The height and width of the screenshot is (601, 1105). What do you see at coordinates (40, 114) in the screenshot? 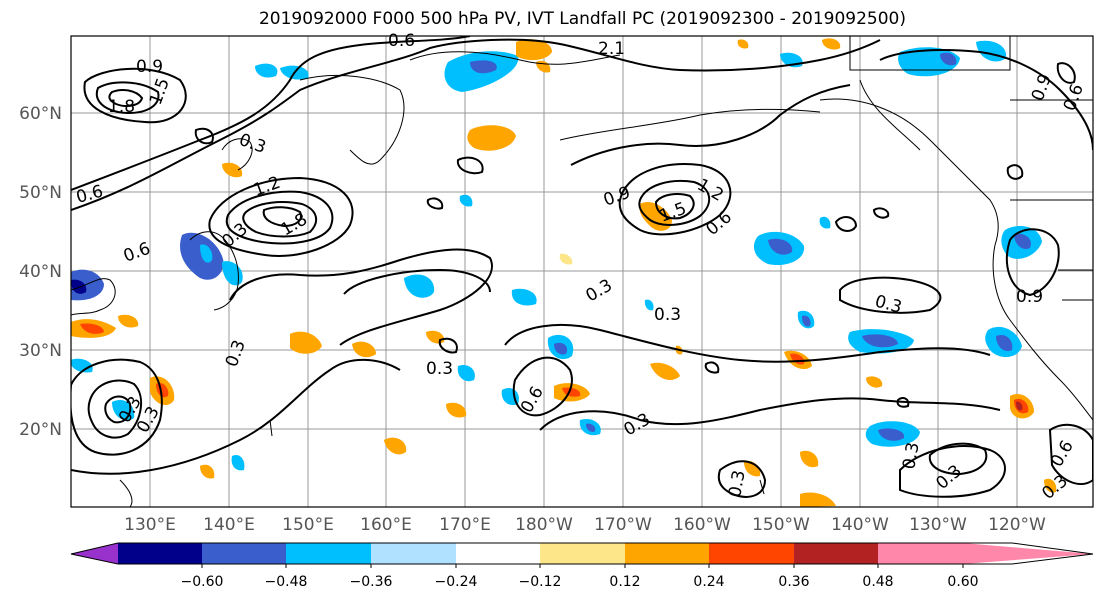
I see `lat-label-60n: 60°N` at bounding box center [40, 114].